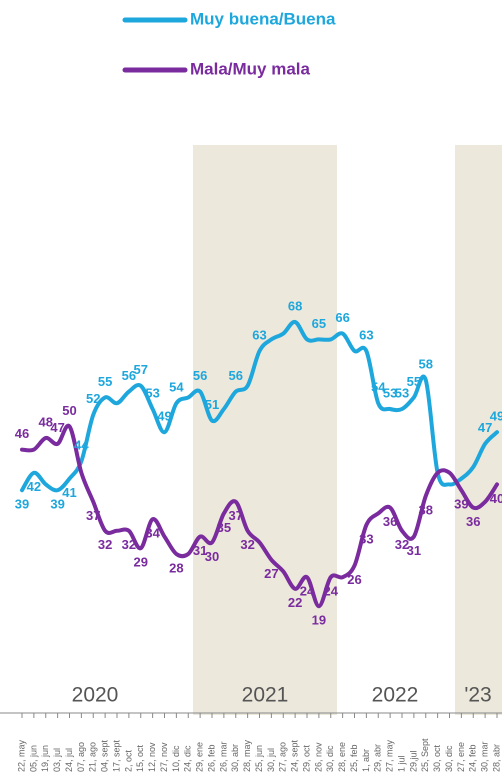  What do you see at coordinates (319, 323) in the screenshot?
I see `data-label: 65` at bounding box center [319, 323].